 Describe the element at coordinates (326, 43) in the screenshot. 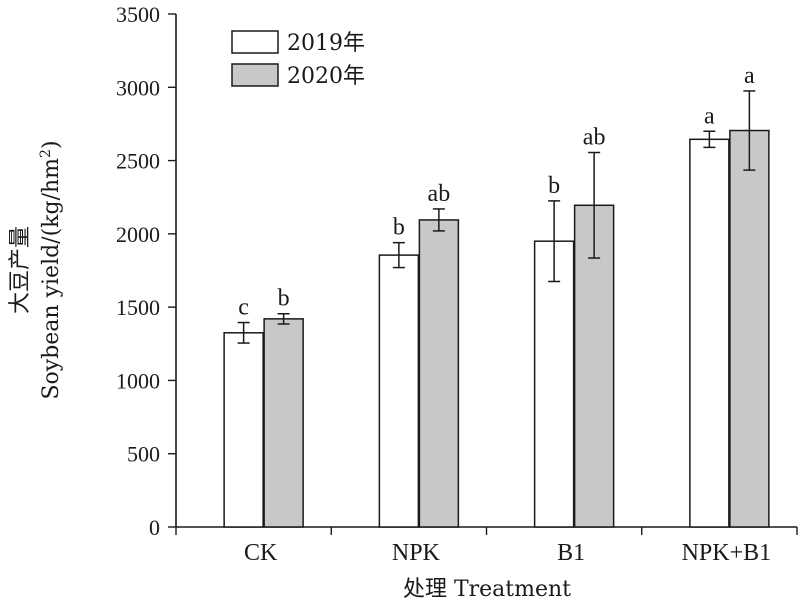

I see `legend-label: 2019年` at that location.